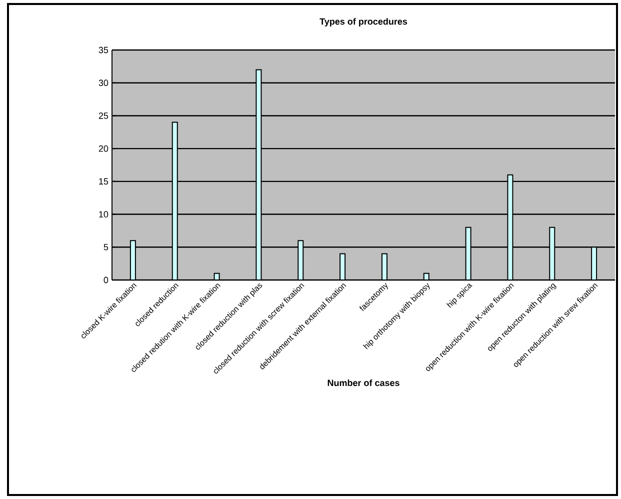 The height and width of the screenshot is (499, 621). I want to click on y-tick-label: 35, so click(103, 50).